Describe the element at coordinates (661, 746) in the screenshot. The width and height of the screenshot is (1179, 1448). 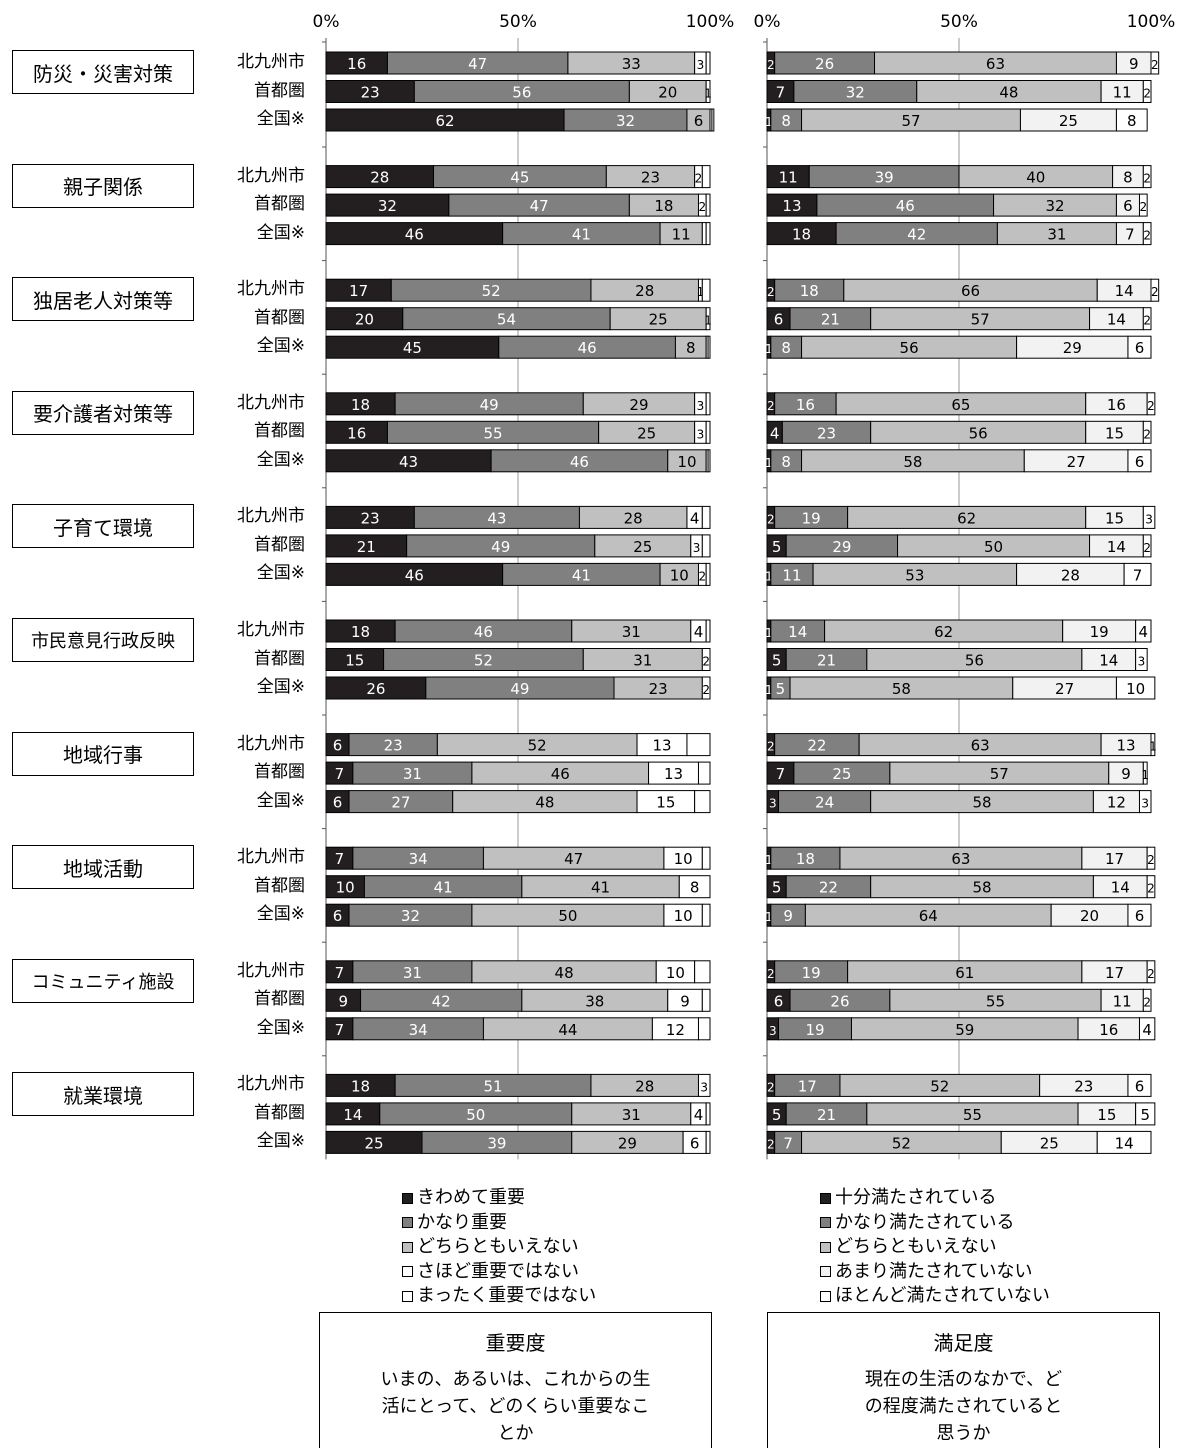
I see `data-label: 13` at that location.